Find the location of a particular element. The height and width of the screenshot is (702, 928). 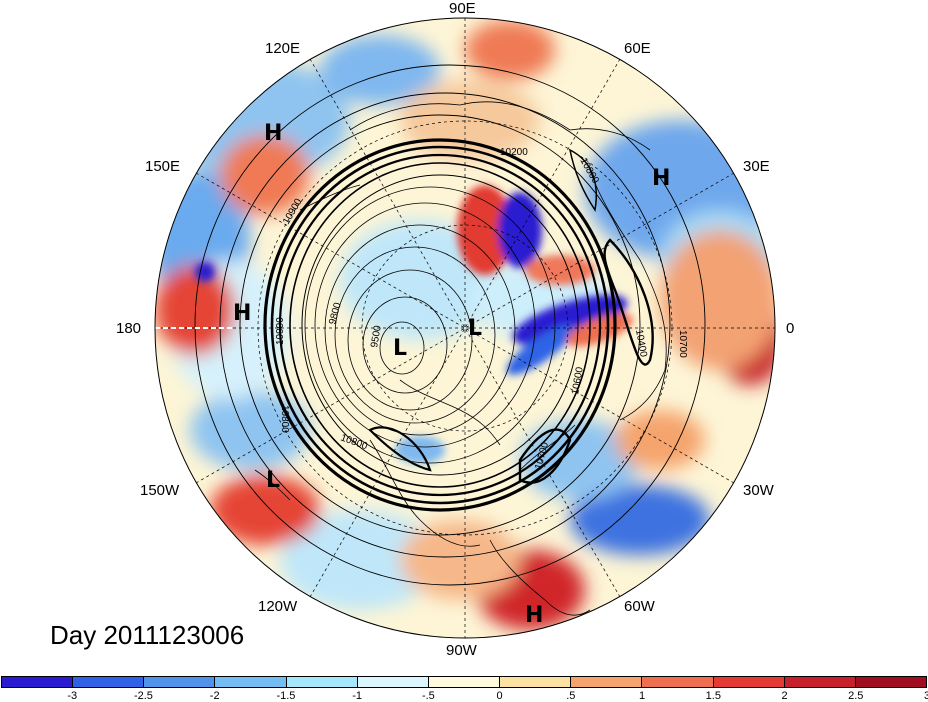

lon-label-30e: 30E is located at coordinates (756, 166).